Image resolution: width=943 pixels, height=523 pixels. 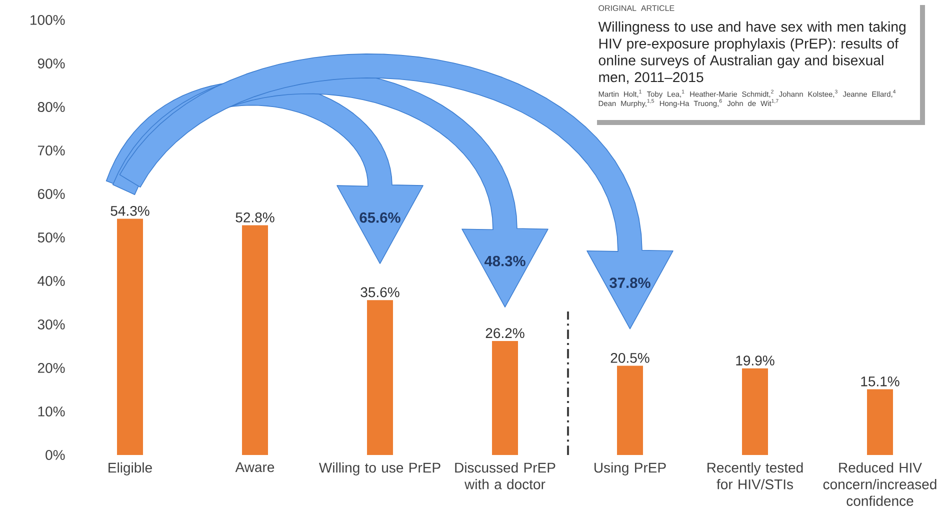 What do you see at coordinates (51, 411) in the screenshot?
I see `y-tick-label: 10%` at bounding box center [51, 411].